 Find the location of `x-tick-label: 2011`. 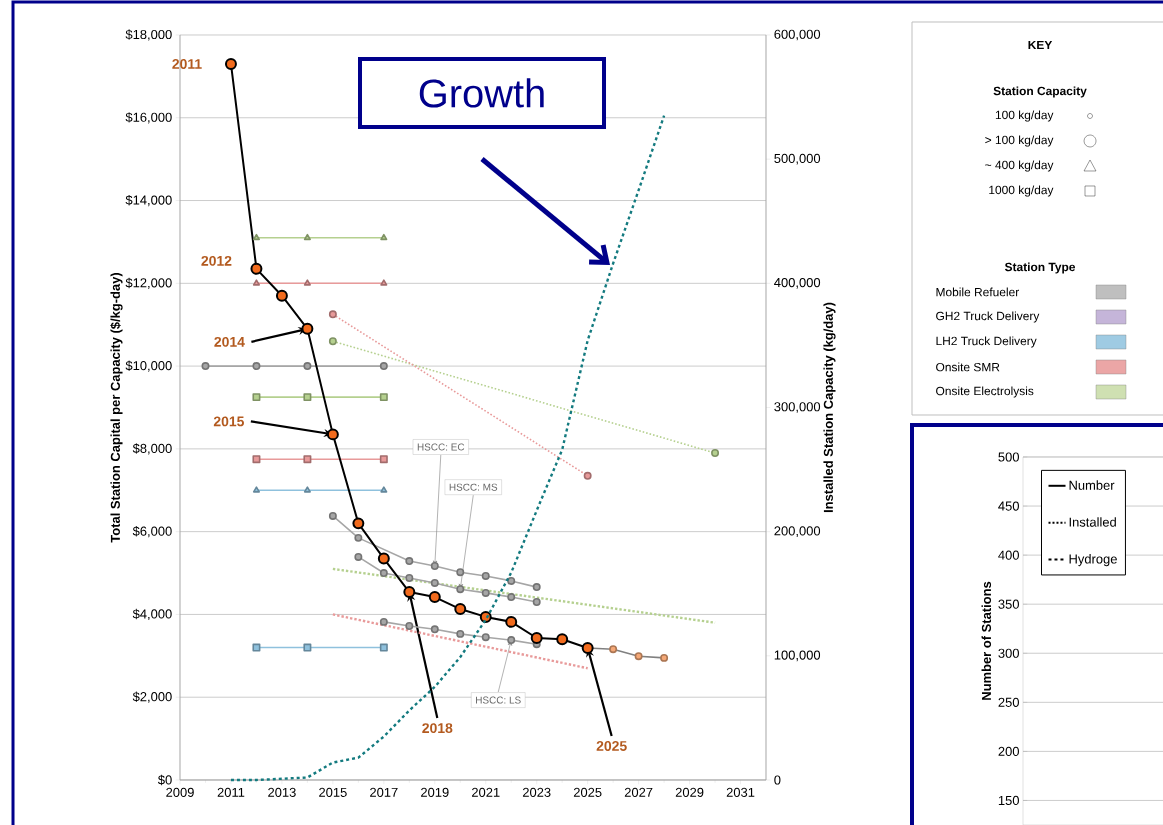

x-tick-label: 2011 is located at coordinates (231, 792).